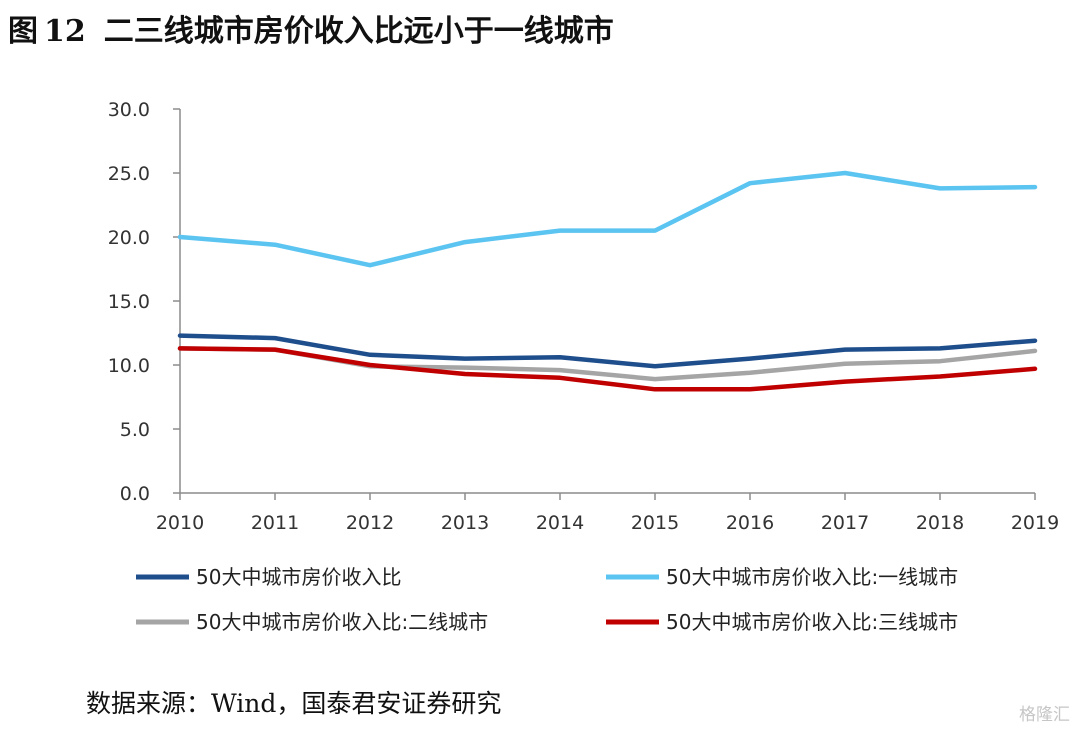 This screenshot has height=731, width=1080. I want to click on figure-title-text: 二三线城市房价收入比远小于一线城市, so click(358, 31).